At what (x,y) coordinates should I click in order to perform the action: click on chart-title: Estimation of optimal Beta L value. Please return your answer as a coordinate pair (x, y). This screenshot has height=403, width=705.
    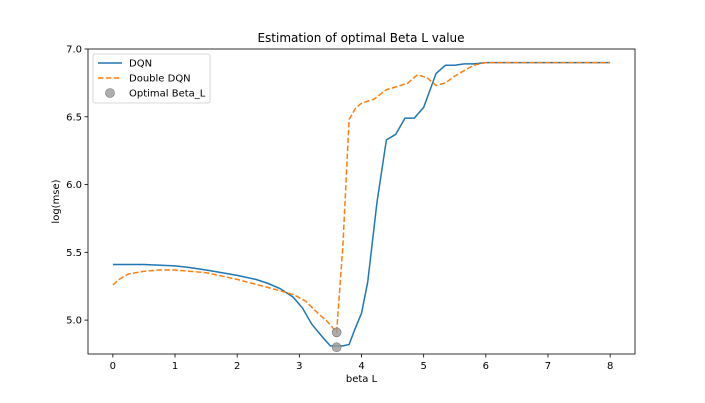
    Looking at the image, I should click on (360, 38).